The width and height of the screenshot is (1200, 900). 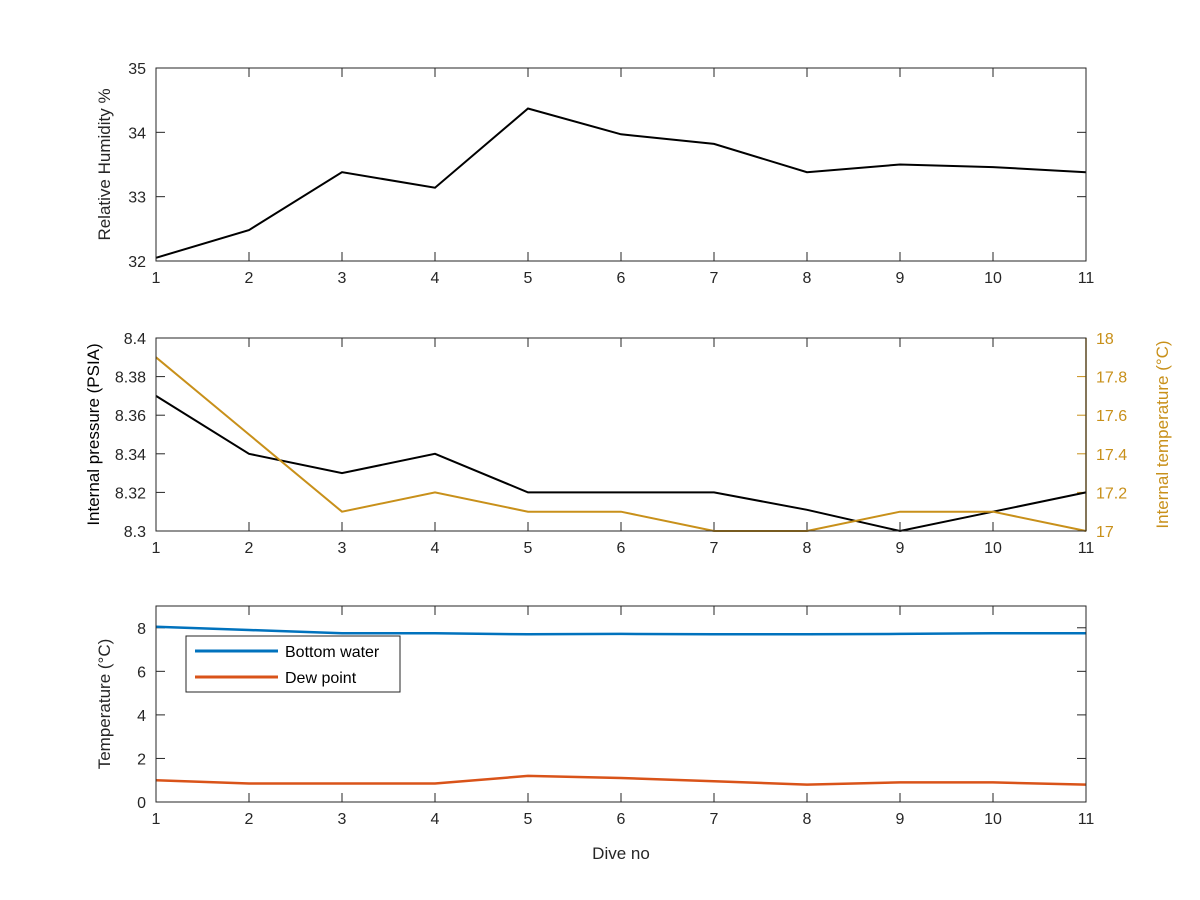 What do you see at coordinates (137, 133) in the screenshot?
I see `y-tick-label: 34` at bounding box center [137, 133].